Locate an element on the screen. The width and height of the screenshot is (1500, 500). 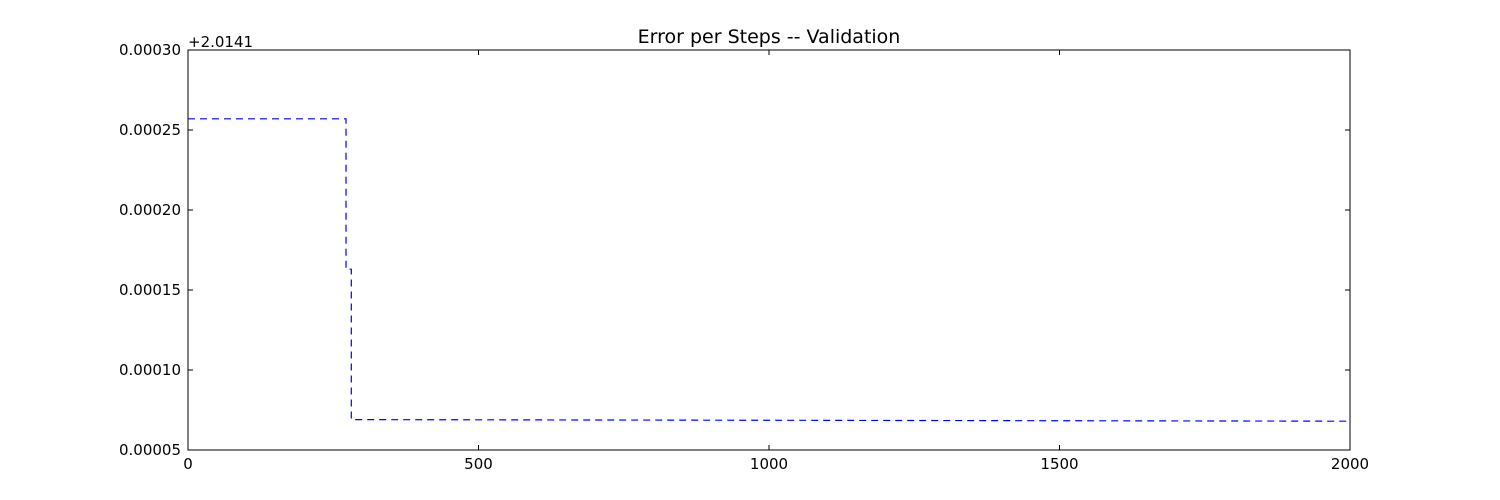
chart-title: Error per Steps -- Validation is located at coordinates (769, 37).